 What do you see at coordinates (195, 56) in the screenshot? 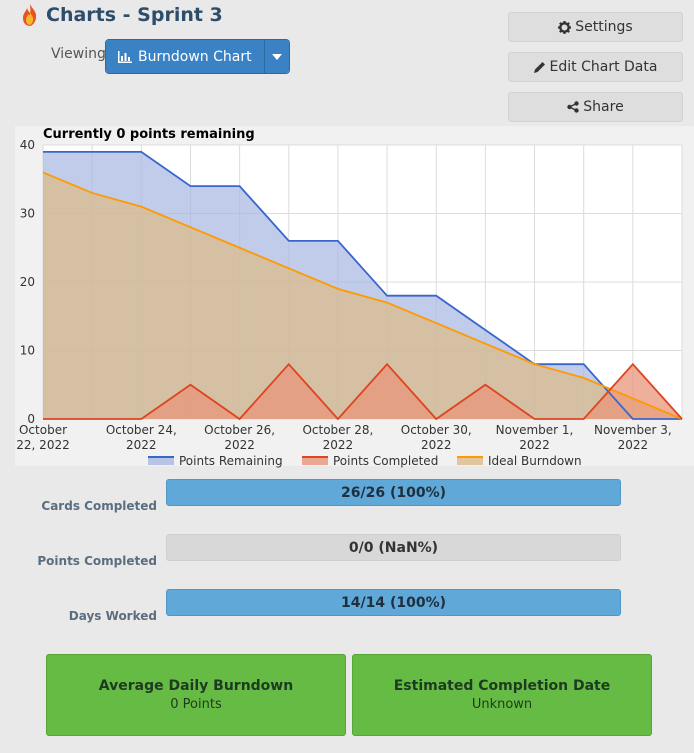
I see `burndown-chart-label: Burndown Chart` at bounding box center [195, 56].